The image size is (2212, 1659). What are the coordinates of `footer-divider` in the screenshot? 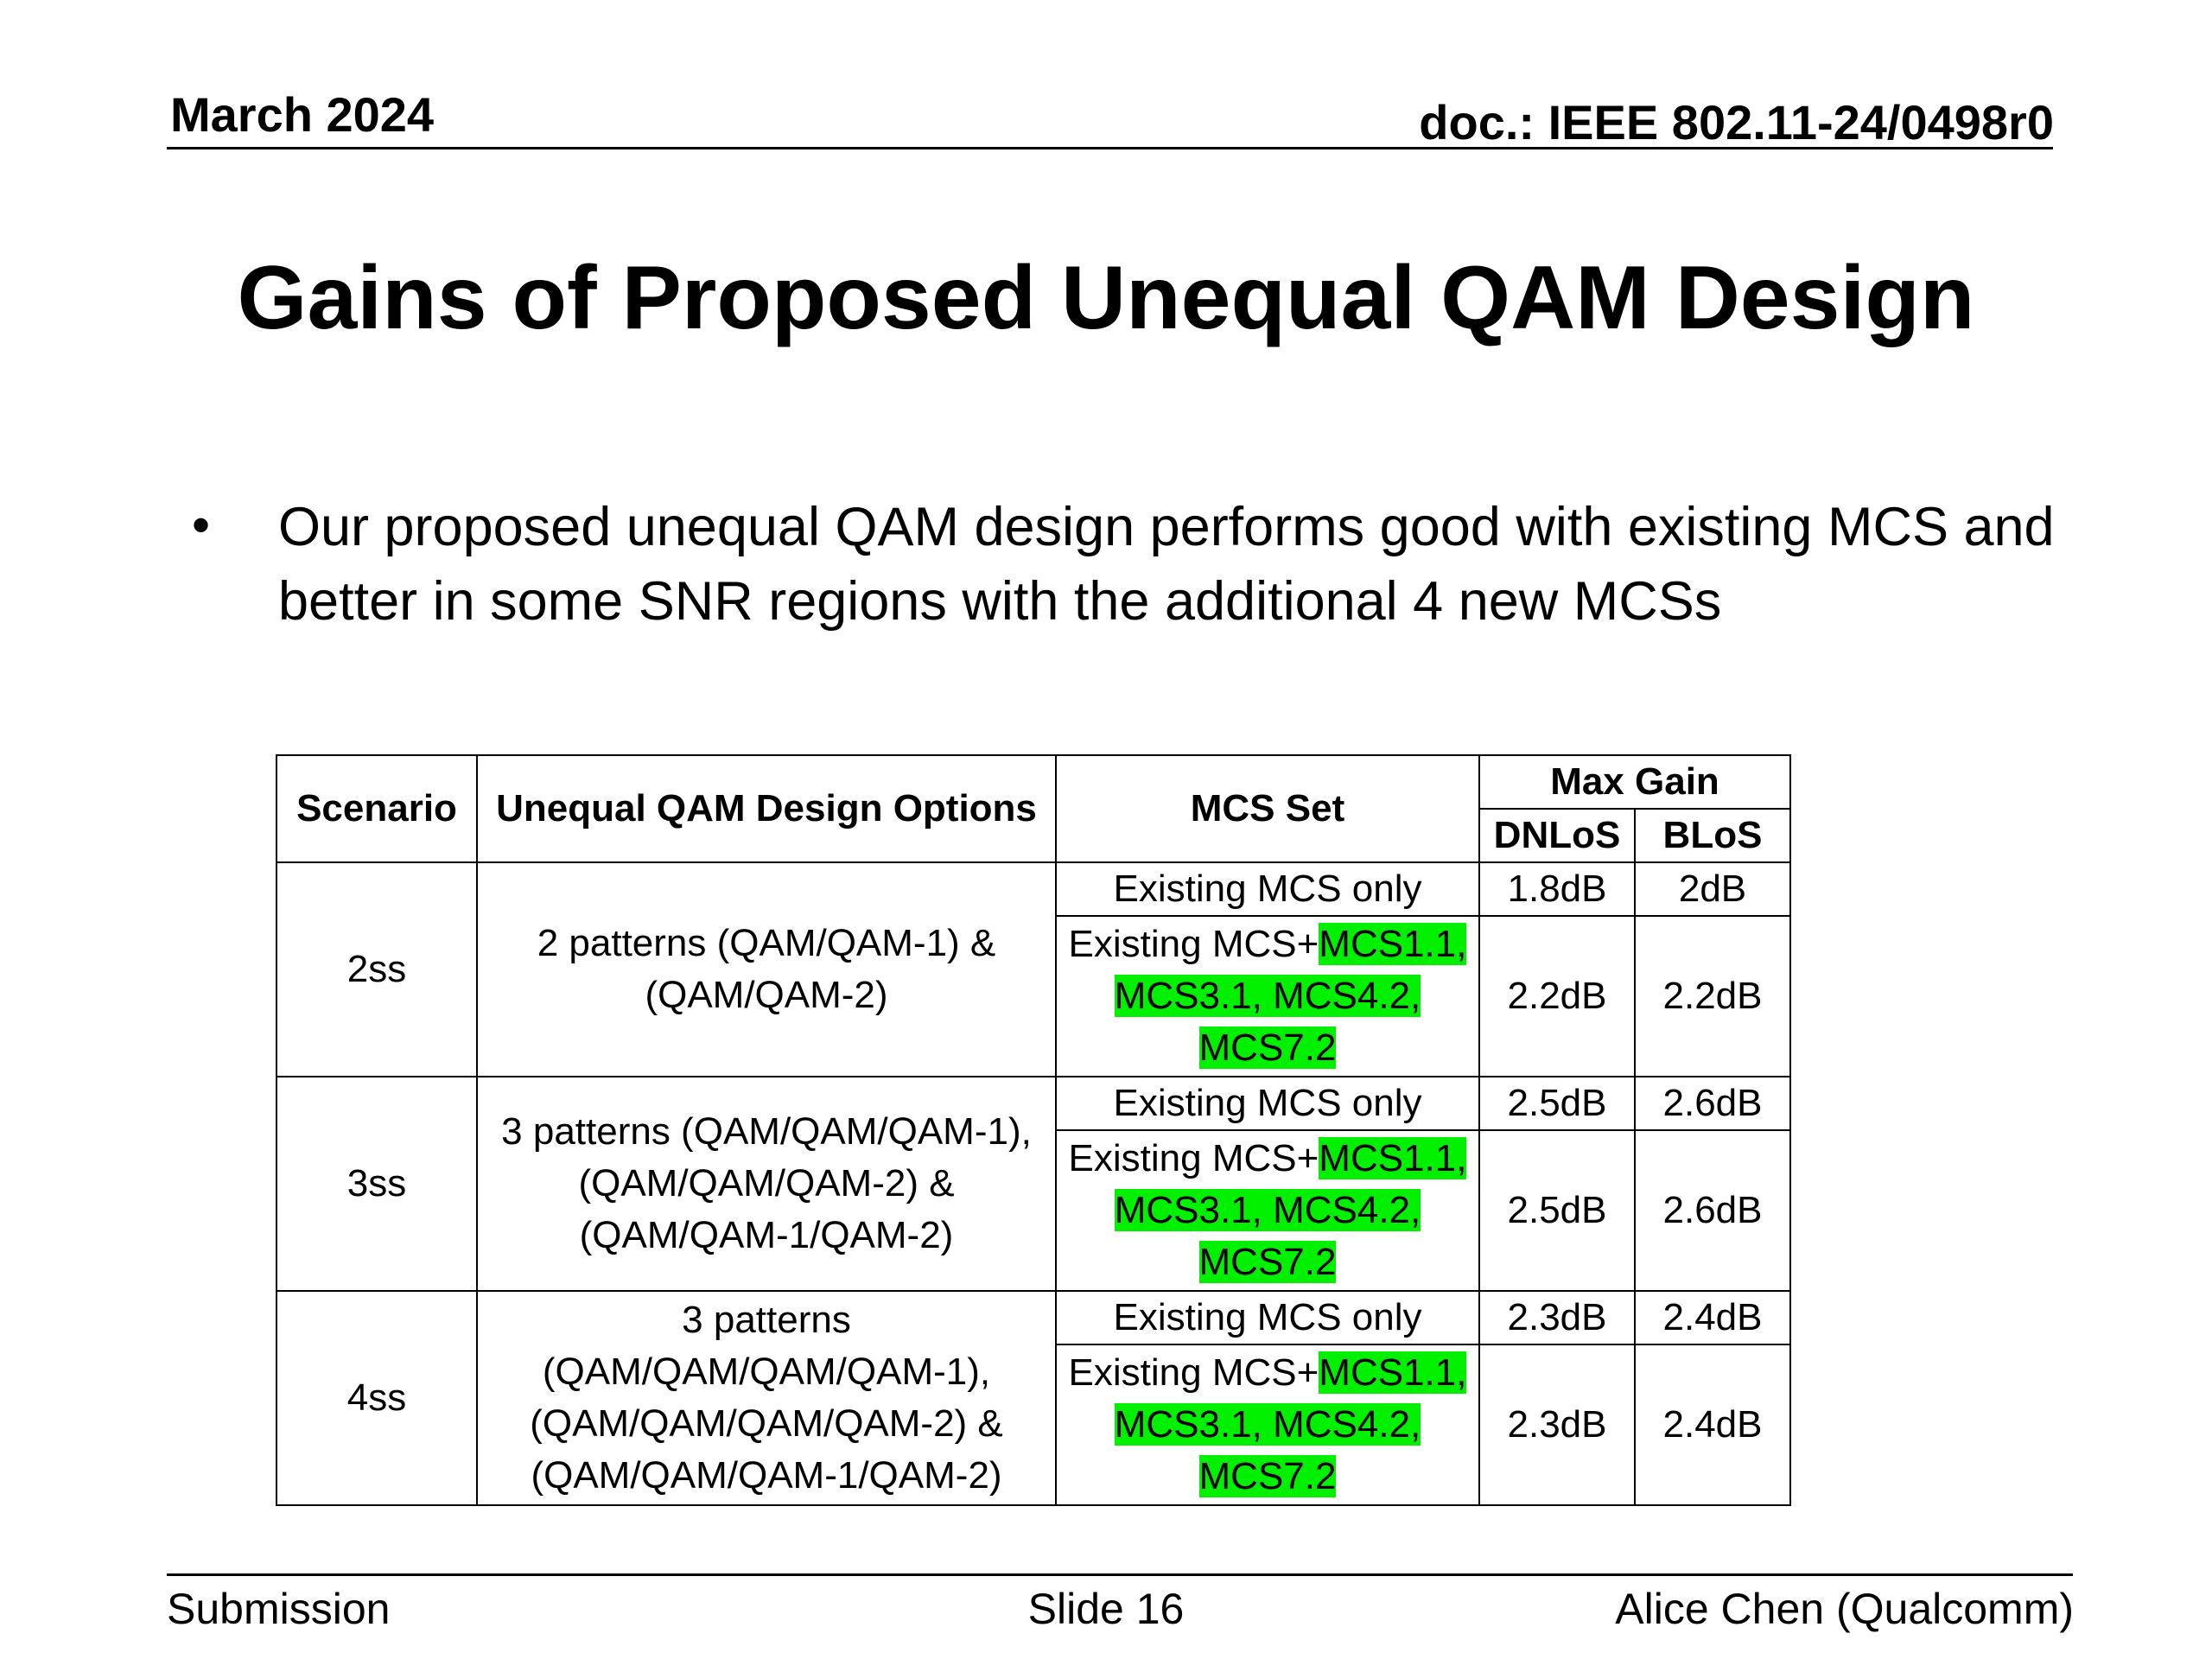 It's located at (1120, 1574).